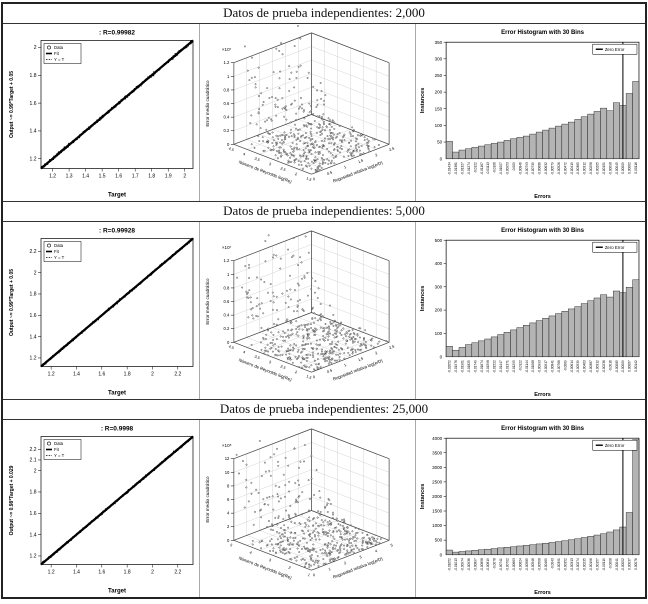  I want to click on svg-text: -0.00472, so click(565, 168).